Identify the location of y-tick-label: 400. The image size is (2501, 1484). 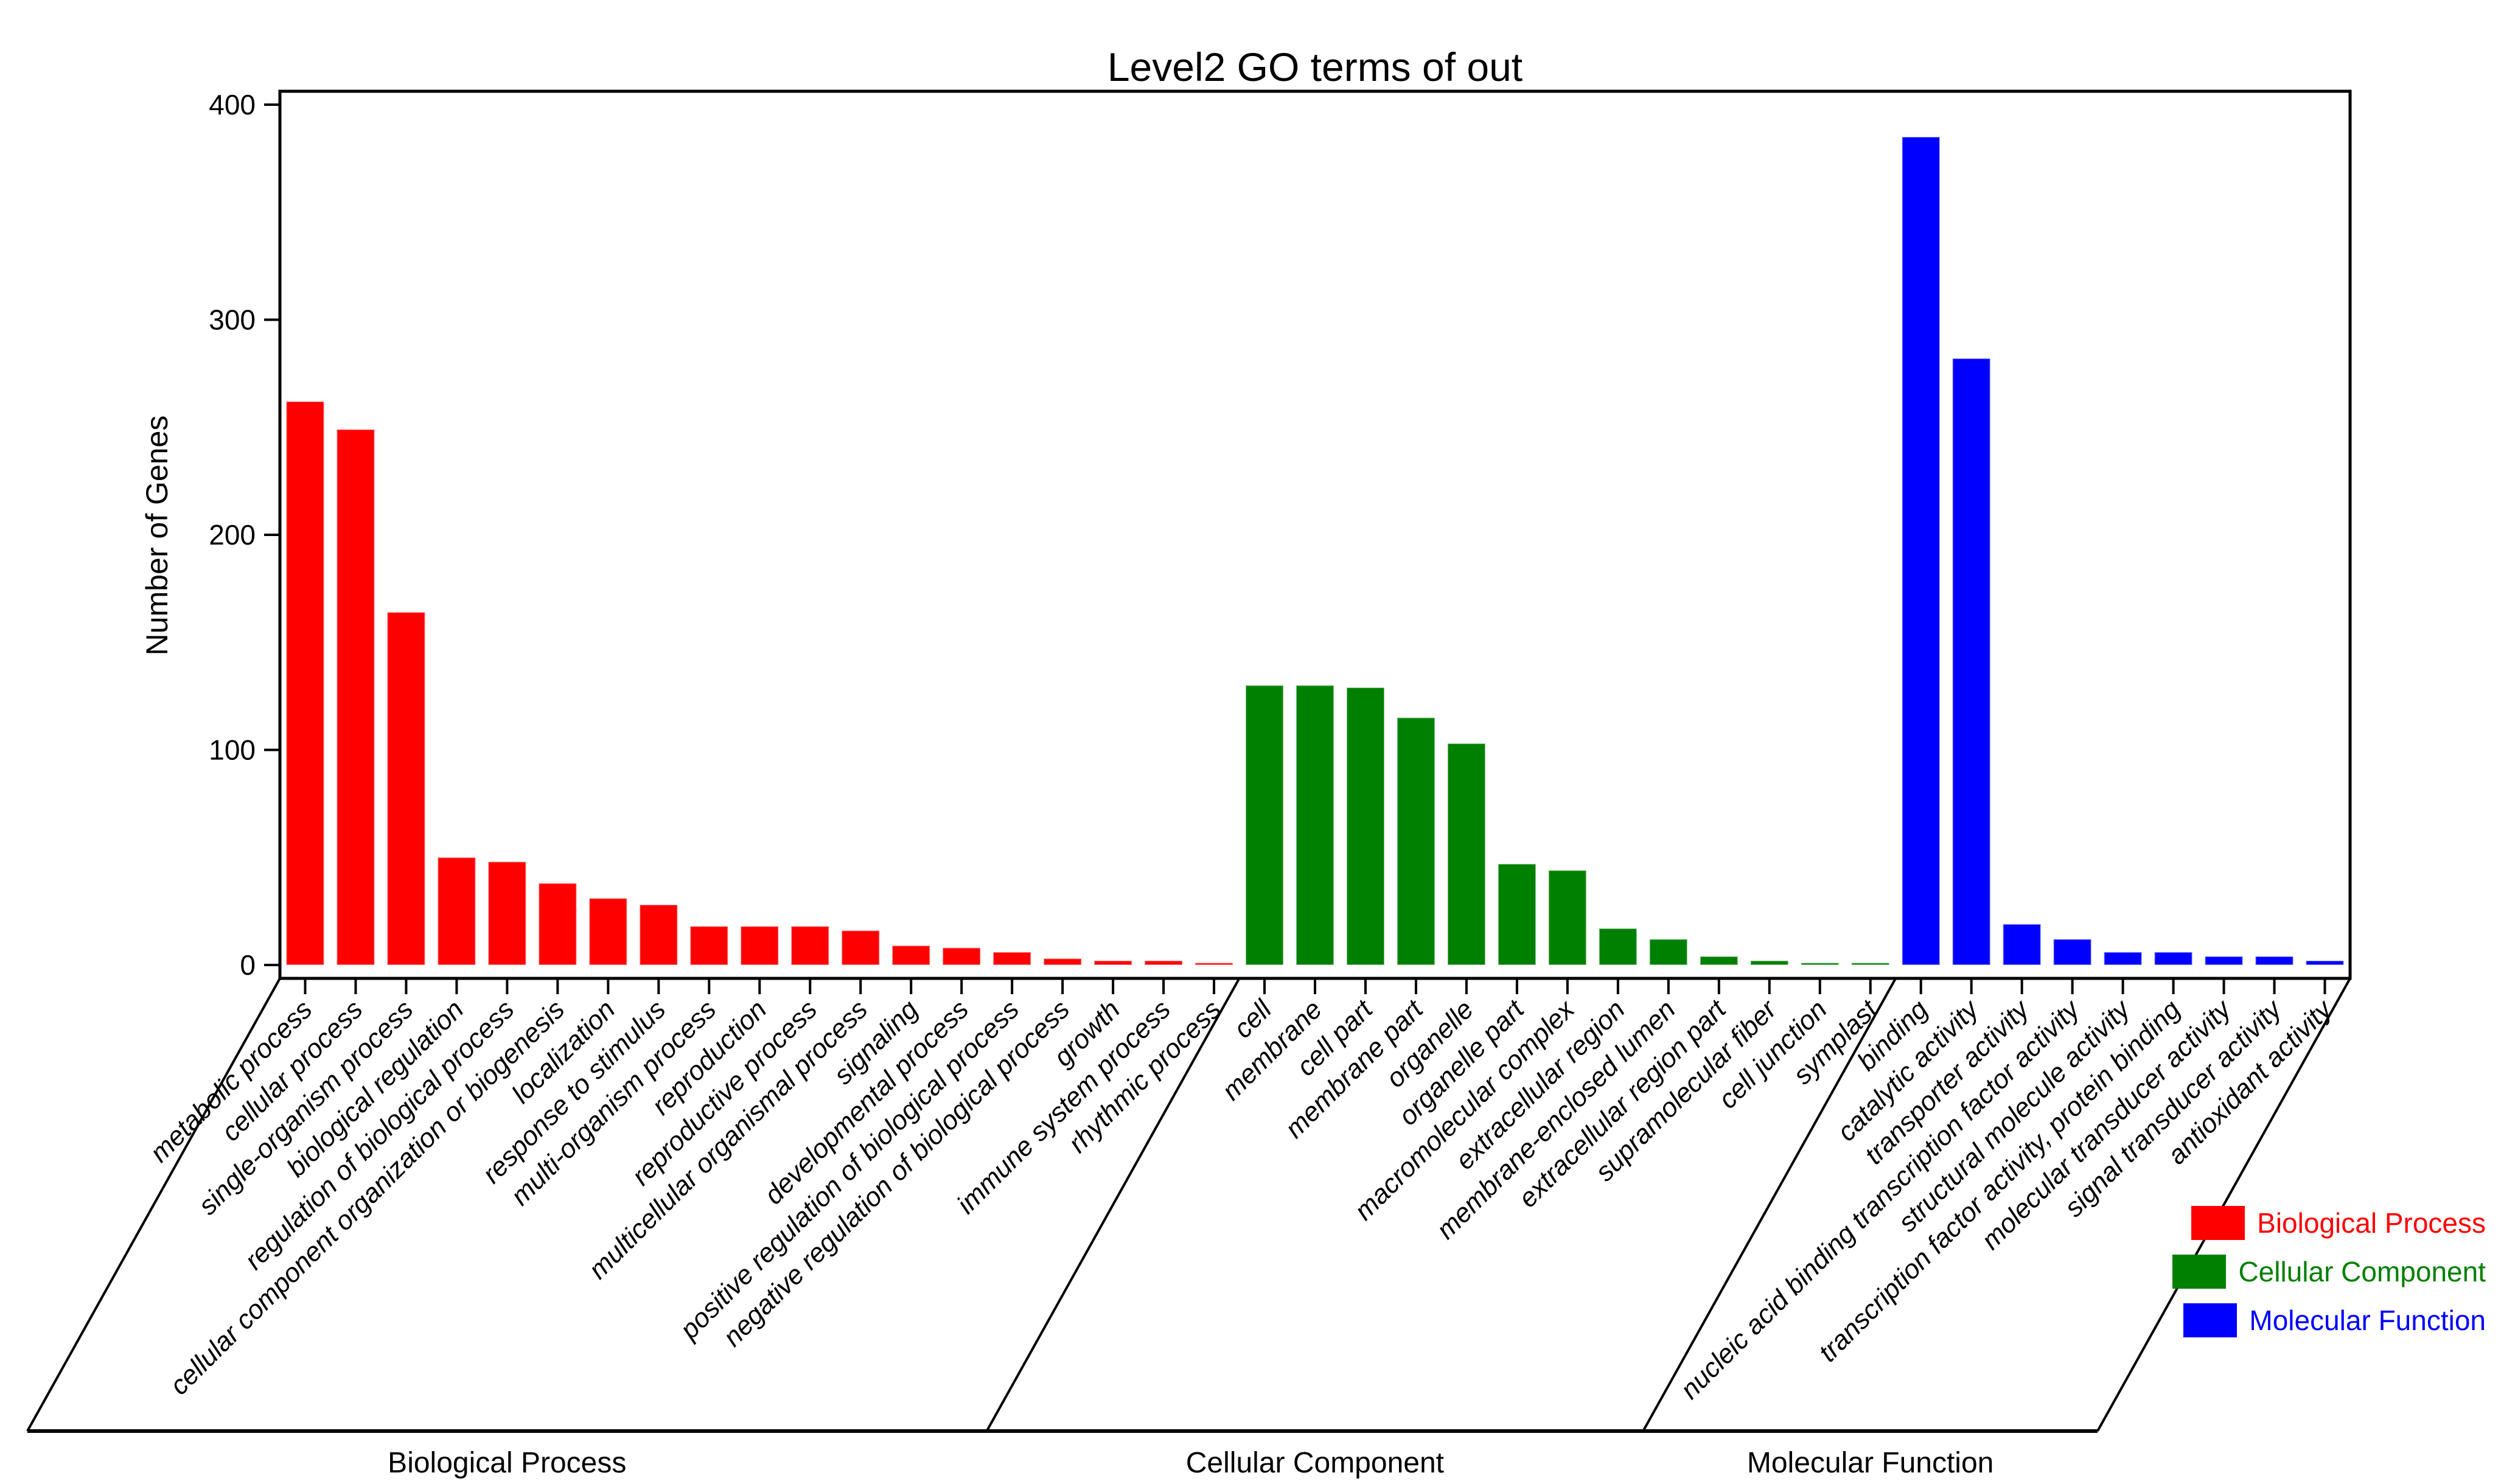
(232, 104).